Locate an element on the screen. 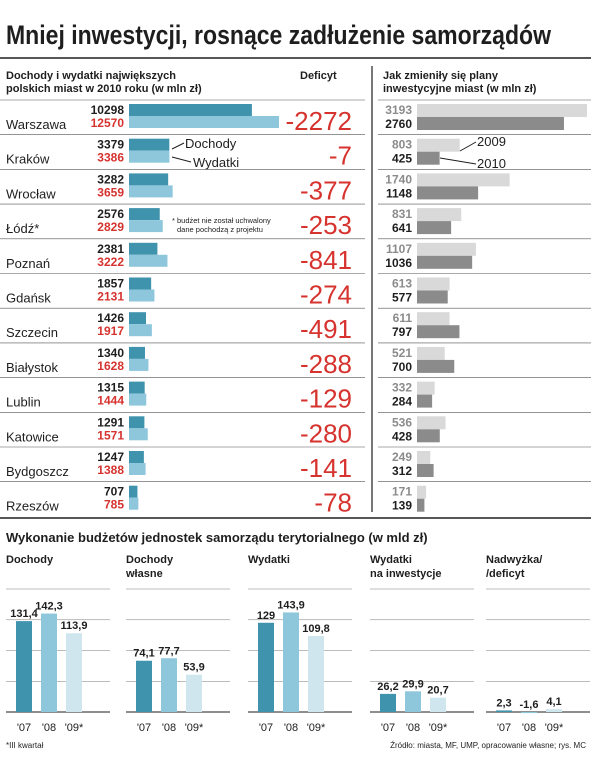 This screenshot has height=760, width=591. plan-2009-value: 611 is located at coordinates (403, 318).